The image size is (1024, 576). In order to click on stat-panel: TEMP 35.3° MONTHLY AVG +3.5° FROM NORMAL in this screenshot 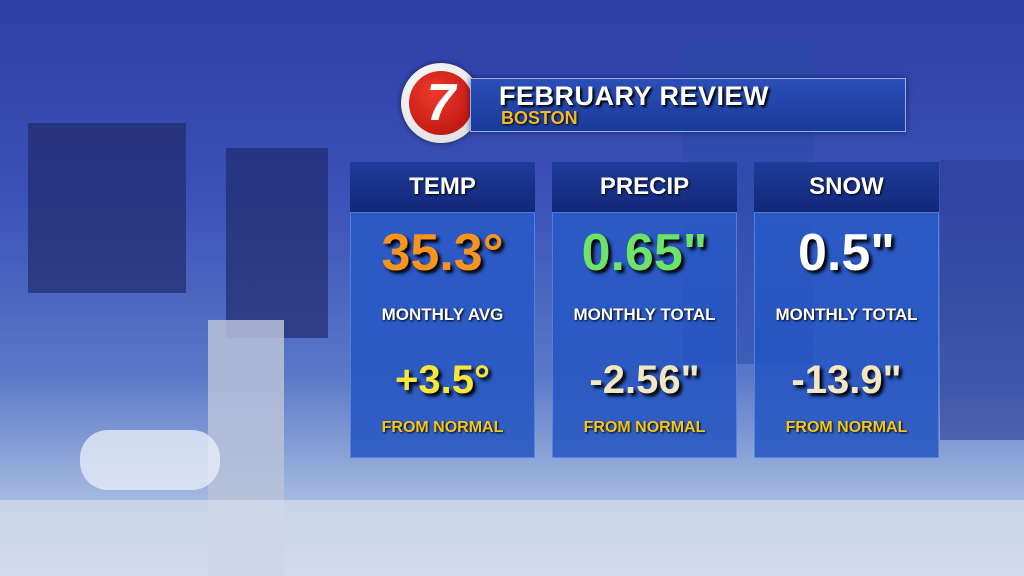, I will do `click(442, 310)`.